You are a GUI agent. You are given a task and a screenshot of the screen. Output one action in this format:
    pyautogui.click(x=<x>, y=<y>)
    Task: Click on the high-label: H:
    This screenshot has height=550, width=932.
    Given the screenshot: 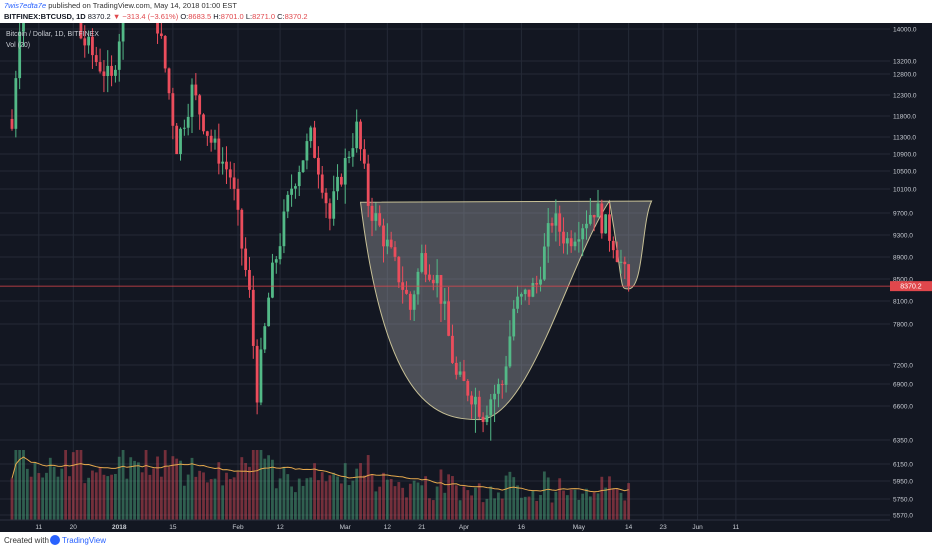 What is the action you would take?
    pyautogui.click(x=217, y=16)
    